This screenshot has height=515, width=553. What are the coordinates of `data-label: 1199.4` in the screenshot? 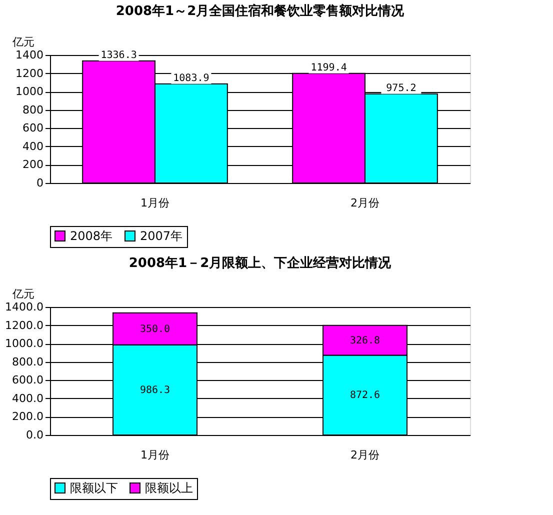 It's located at (328, 68).